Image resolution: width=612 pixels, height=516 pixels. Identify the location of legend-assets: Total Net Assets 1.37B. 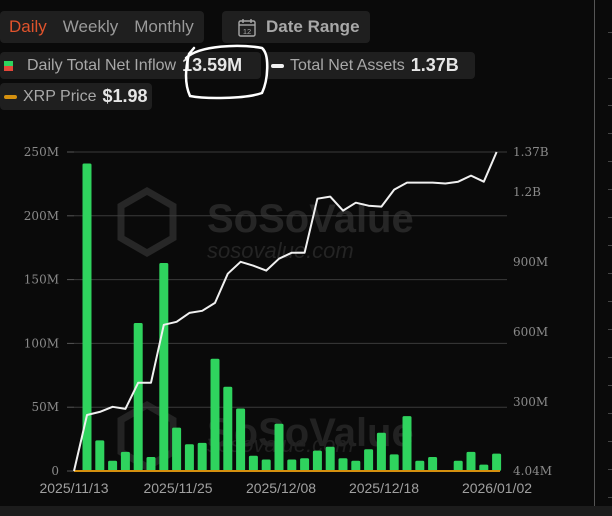
(370, 65).